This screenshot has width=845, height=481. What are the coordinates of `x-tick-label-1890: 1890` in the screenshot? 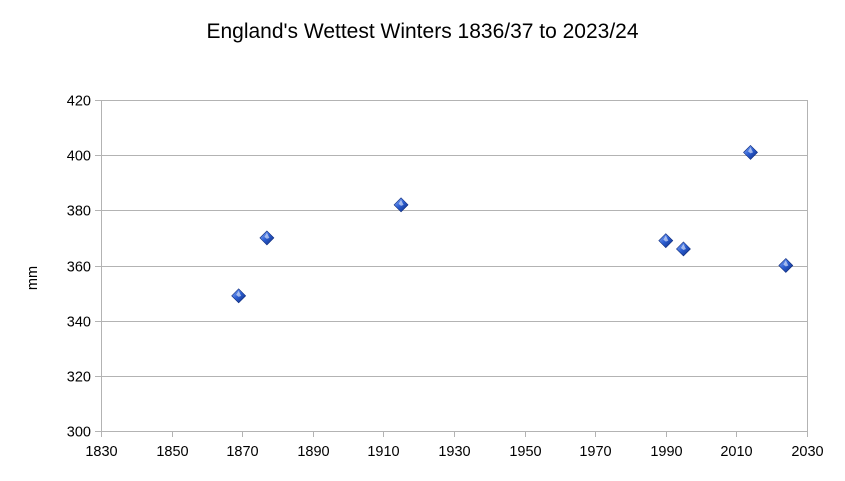 It's located at (313, 452).